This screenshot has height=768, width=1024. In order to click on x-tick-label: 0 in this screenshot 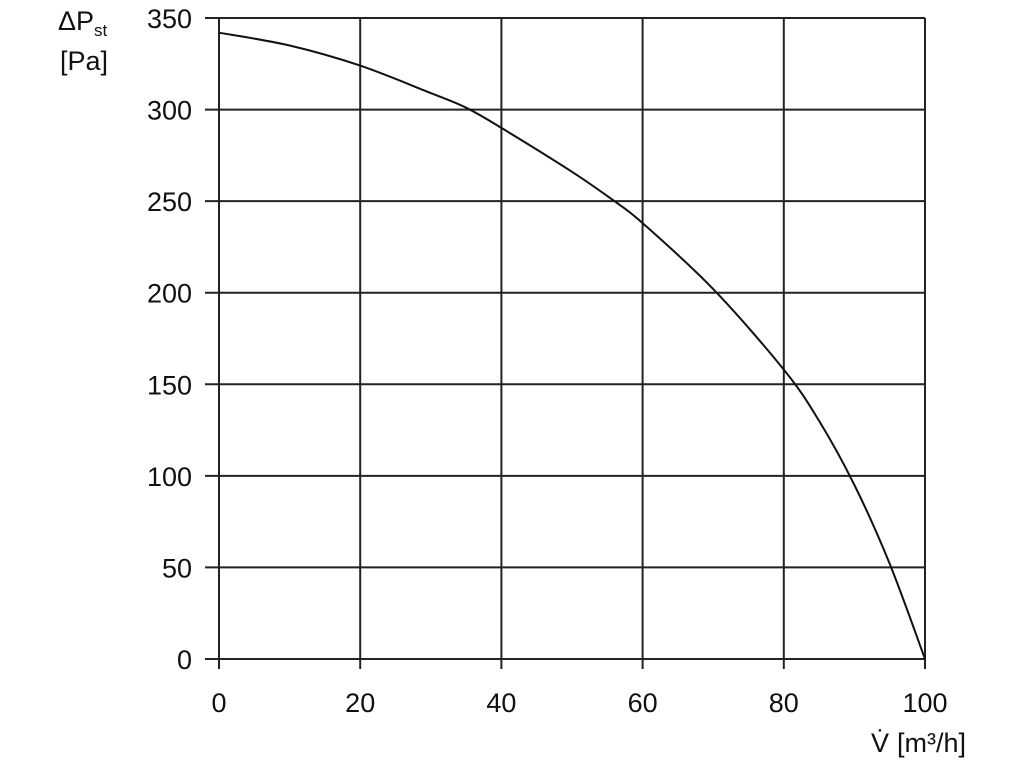, I will do `click(218, 703)`.